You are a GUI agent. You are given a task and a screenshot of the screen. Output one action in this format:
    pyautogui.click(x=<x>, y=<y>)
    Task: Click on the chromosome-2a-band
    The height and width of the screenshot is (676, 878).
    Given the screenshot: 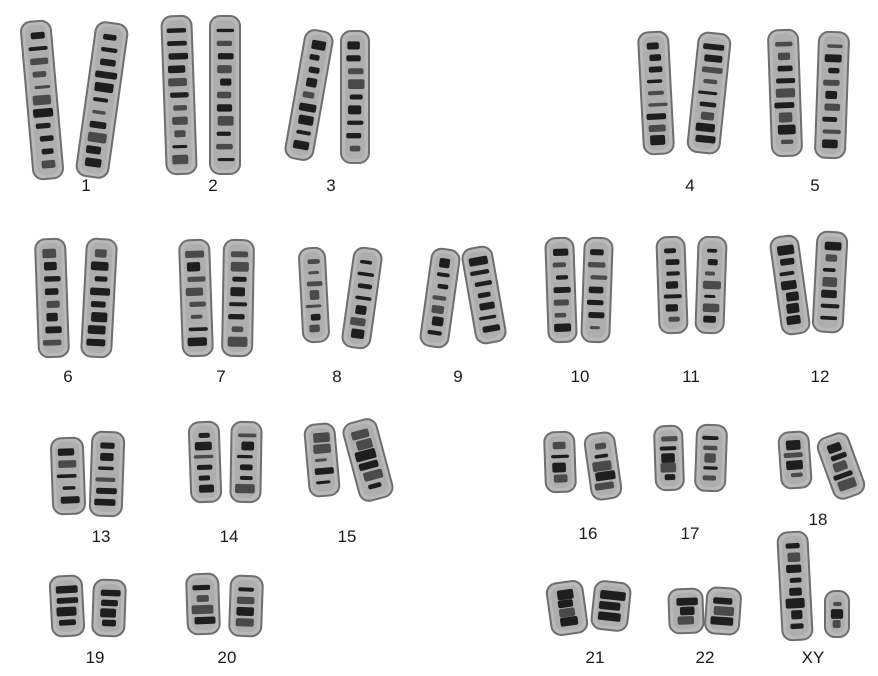 What is the action you would take?
    pyautogui.click(x=177, y=43)
    